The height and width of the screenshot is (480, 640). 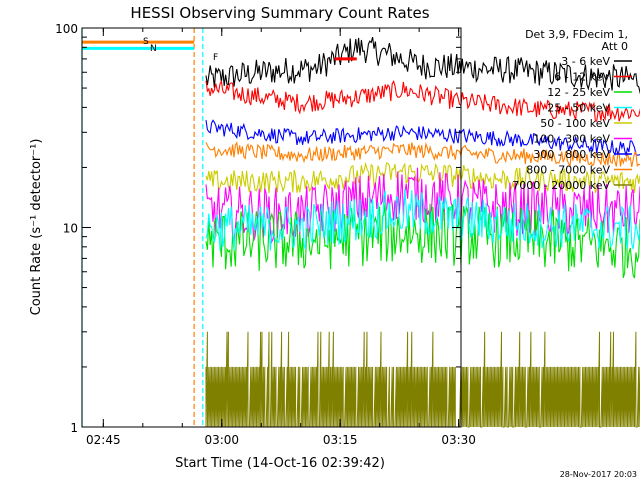 I want to click on x-tick-label-0: 02:45, so click(x=103, y=440).